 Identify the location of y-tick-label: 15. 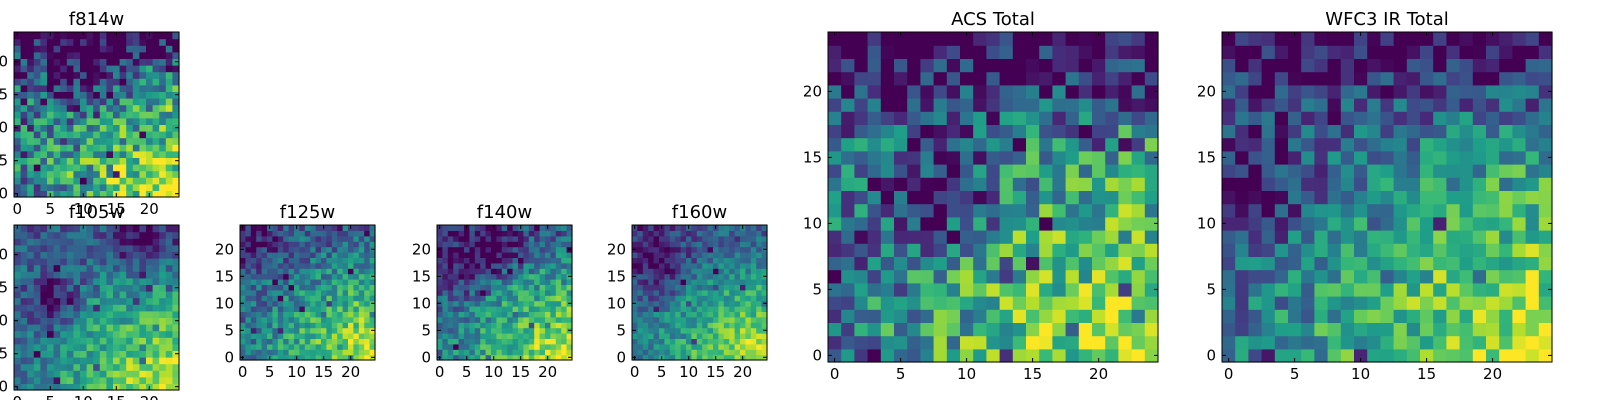
(4, 288).